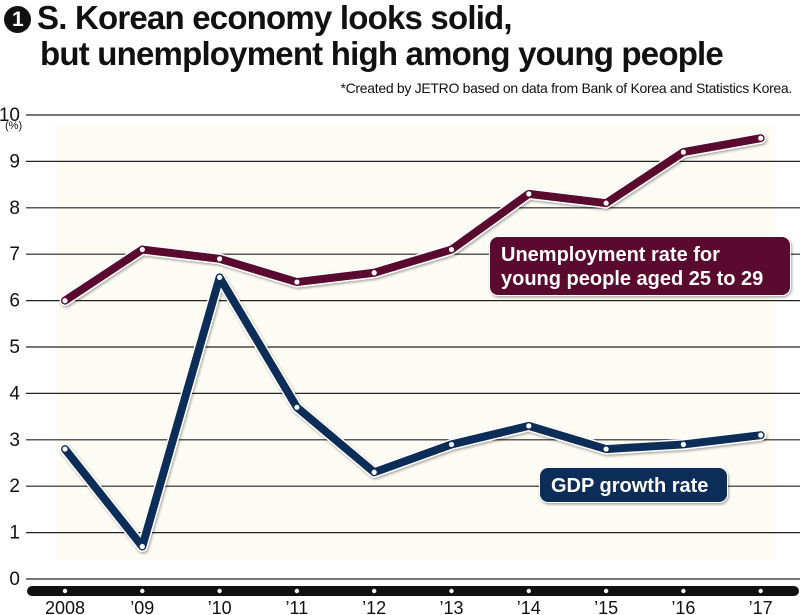 The image size is (800, 615). What do you see at coordinates (632, 279) in the screenshot?
I see `label-text: young people aged 25 to 29` at bounding box center [632, 279].